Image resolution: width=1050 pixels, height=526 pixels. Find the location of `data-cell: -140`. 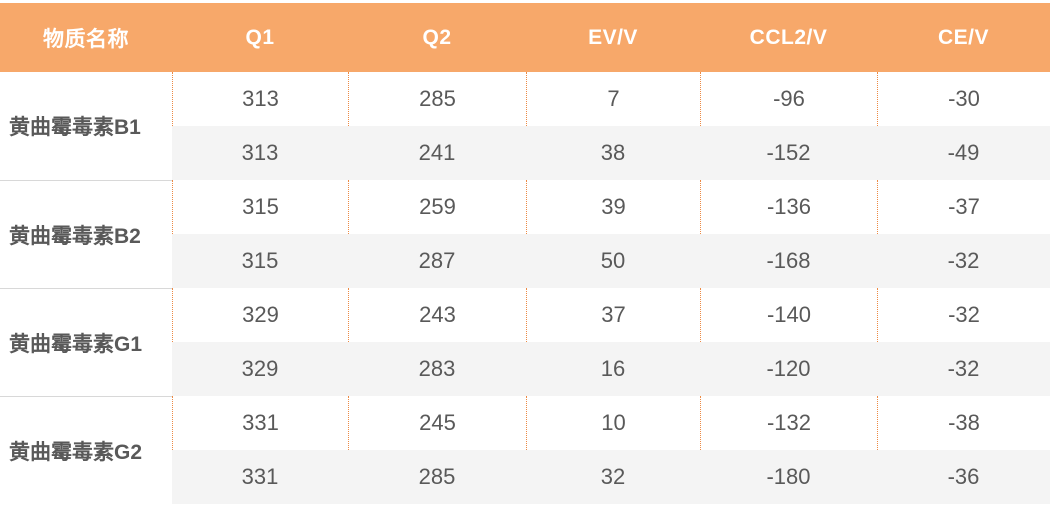

data-cell: -140 is located at coordinates (788, 315).